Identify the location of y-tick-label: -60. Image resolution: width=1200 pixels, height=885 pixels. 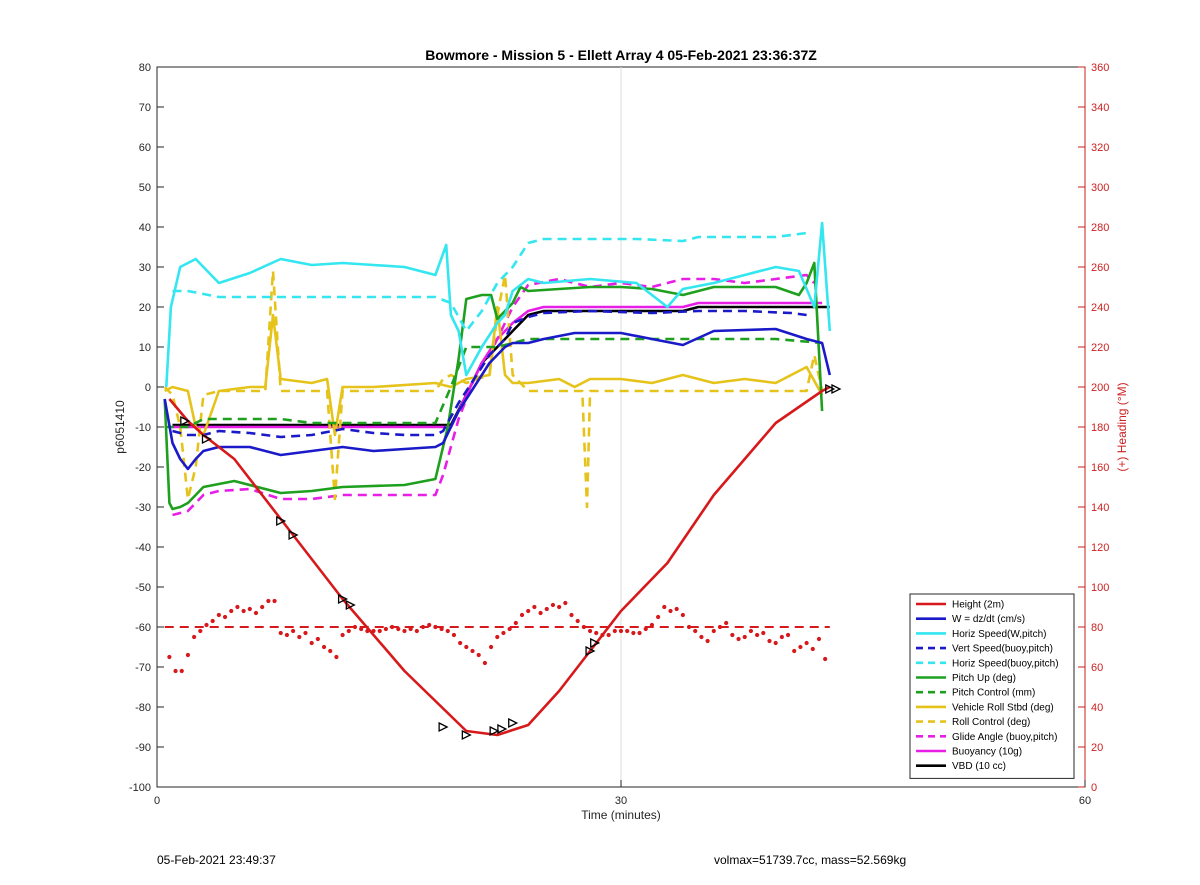
(143, 628).